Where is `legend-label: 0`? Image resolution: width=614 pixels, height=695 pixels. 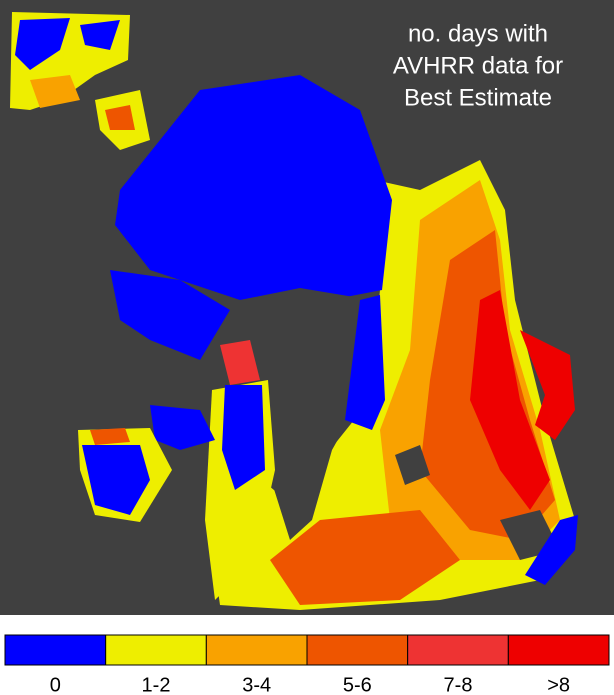
legend-label: 0 is located at coordinates (55, 684).